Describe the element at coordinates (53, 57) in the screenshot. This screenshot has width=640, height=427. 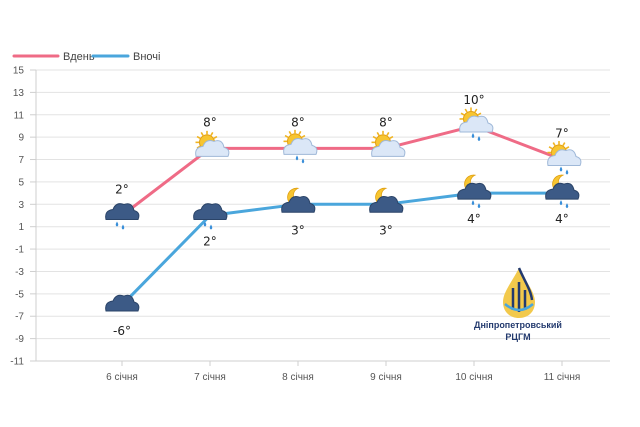
I see `legend-item-day: Вдень` at that location.